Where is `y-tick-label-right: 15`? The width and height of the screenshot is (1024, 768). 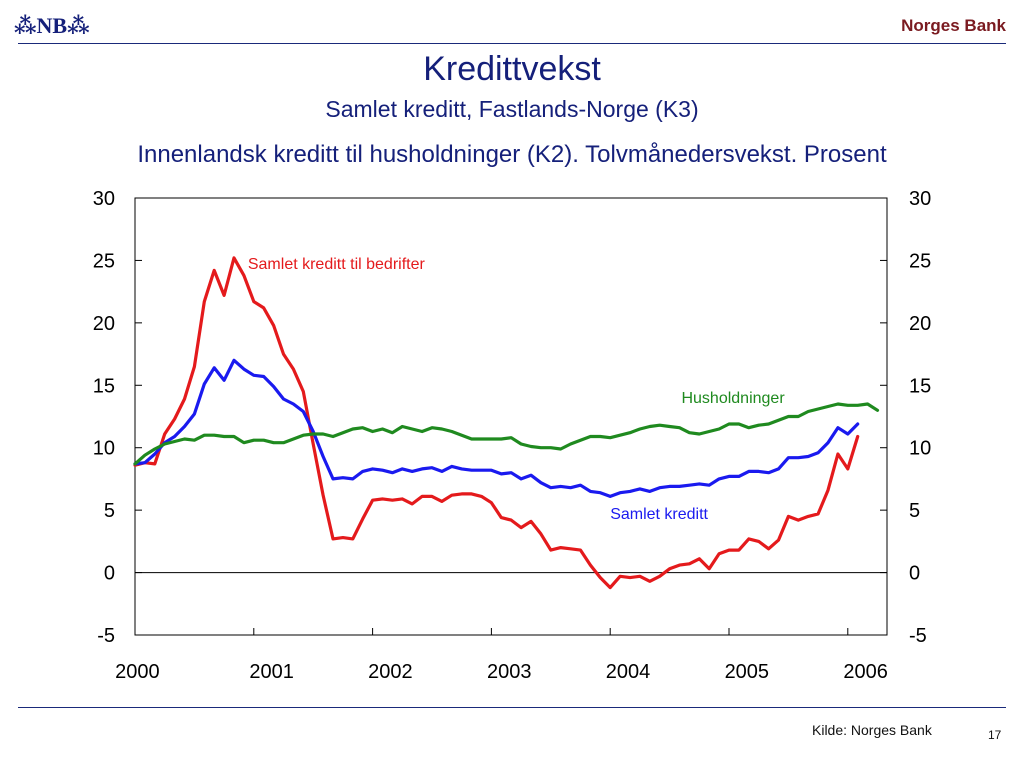 y-tick-label-right: 15 is located at coordinates (920, 386).